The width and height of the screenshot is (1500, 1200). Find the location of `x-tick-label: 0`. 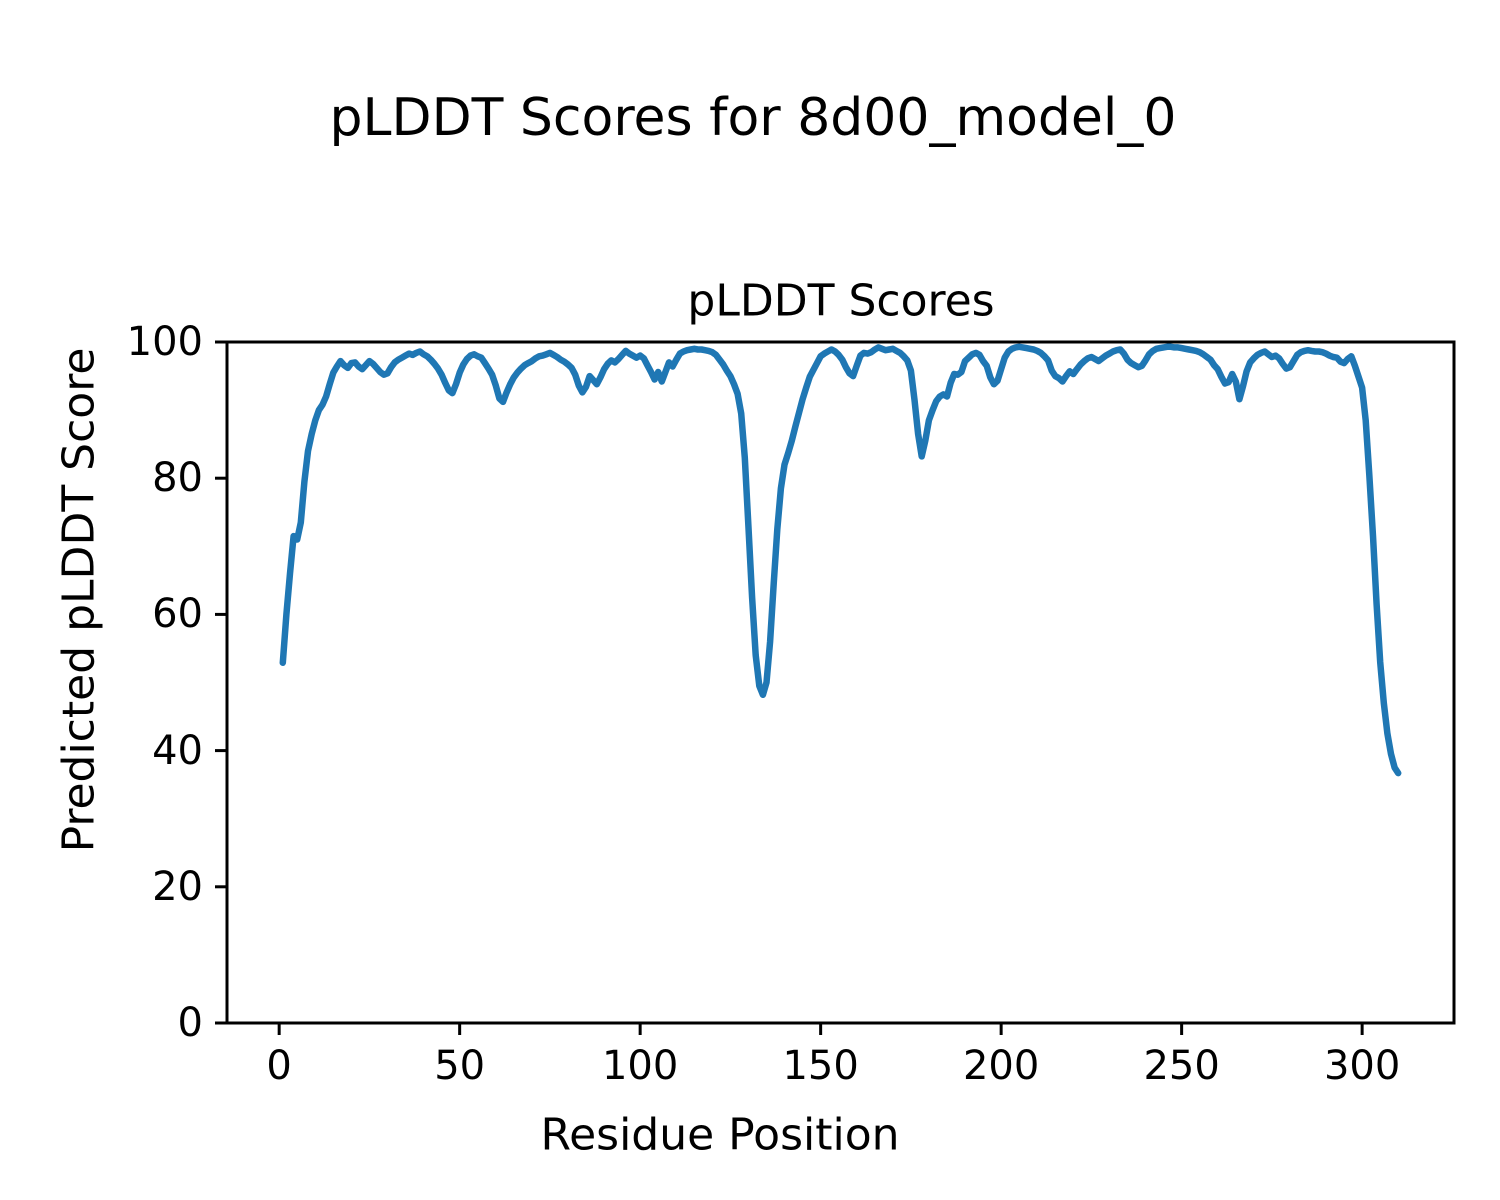

x-tick-label: 0 is located at coordinates (279, 1066).